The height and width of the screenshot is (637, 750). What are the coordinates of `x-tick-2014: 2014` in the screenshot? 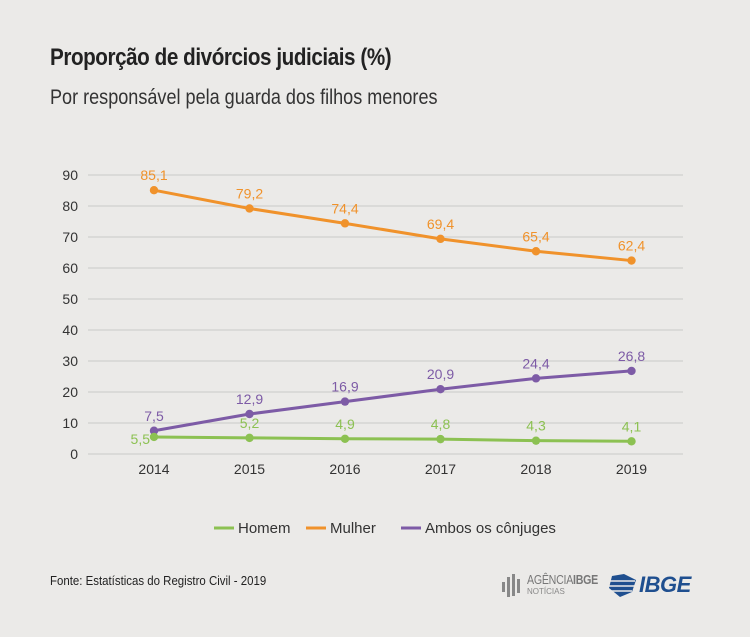 It's located at (153, 469).